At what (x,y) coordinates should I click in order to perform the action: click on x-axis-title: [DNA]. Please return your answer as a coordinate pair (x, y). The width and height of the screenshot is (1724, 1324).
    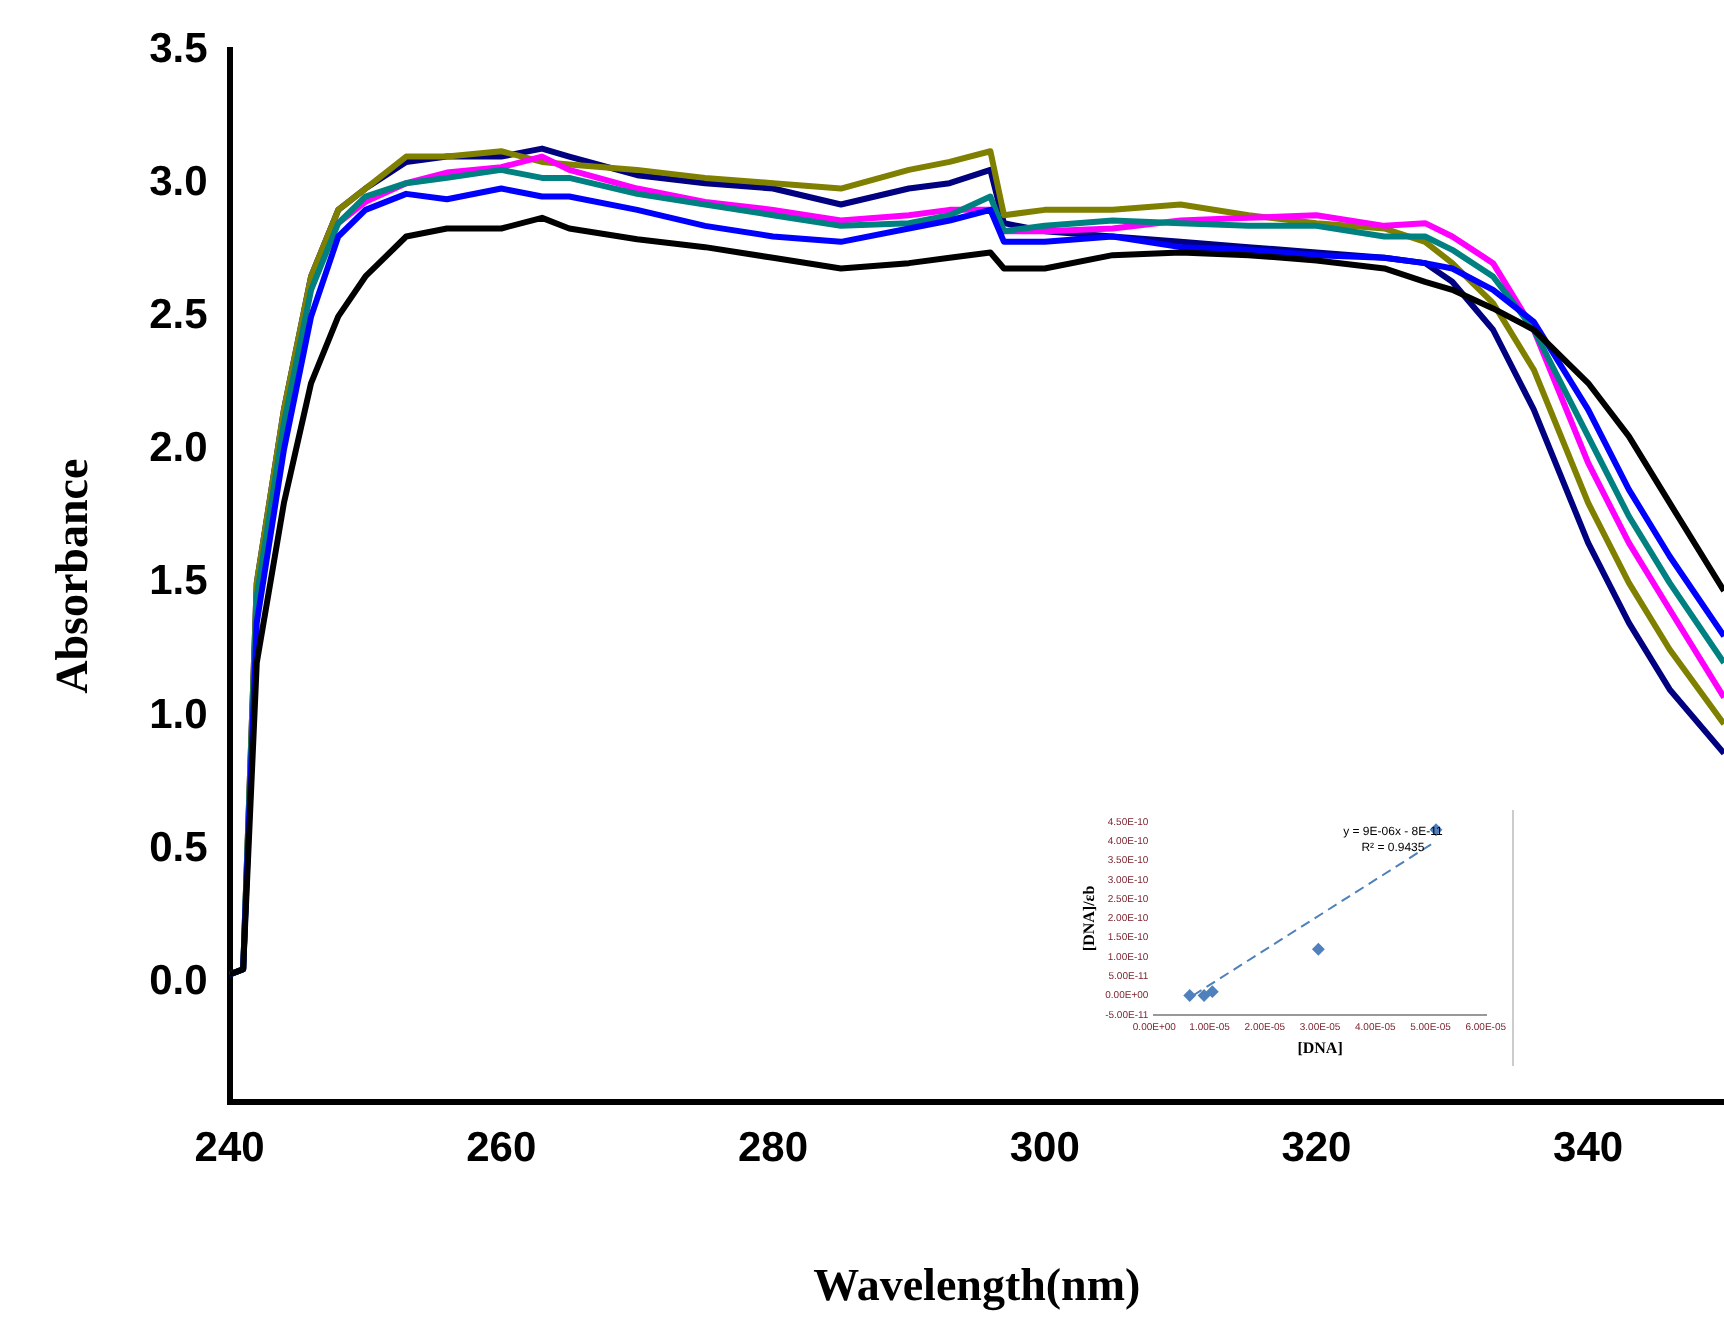
    Looking at the image, I should click on (1320, 1047).